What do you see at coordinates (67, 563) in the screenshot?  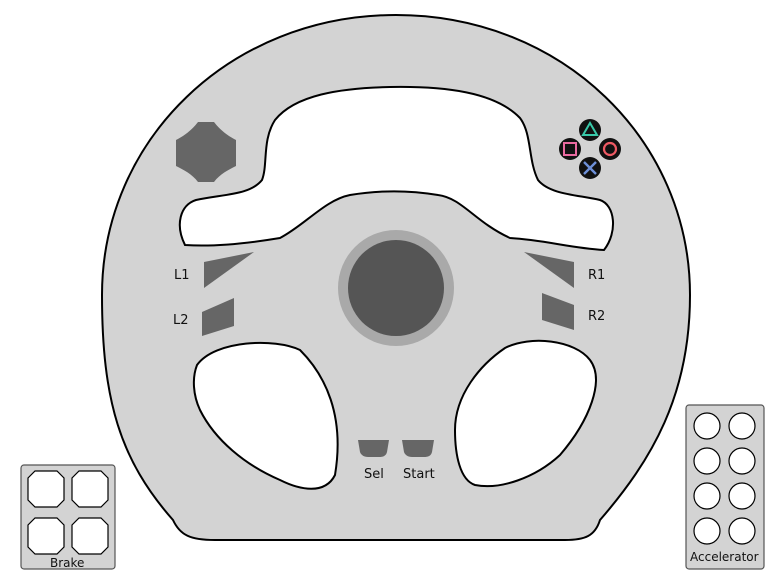 I see `brake-label: Brake` at bounding box center [67, 563].